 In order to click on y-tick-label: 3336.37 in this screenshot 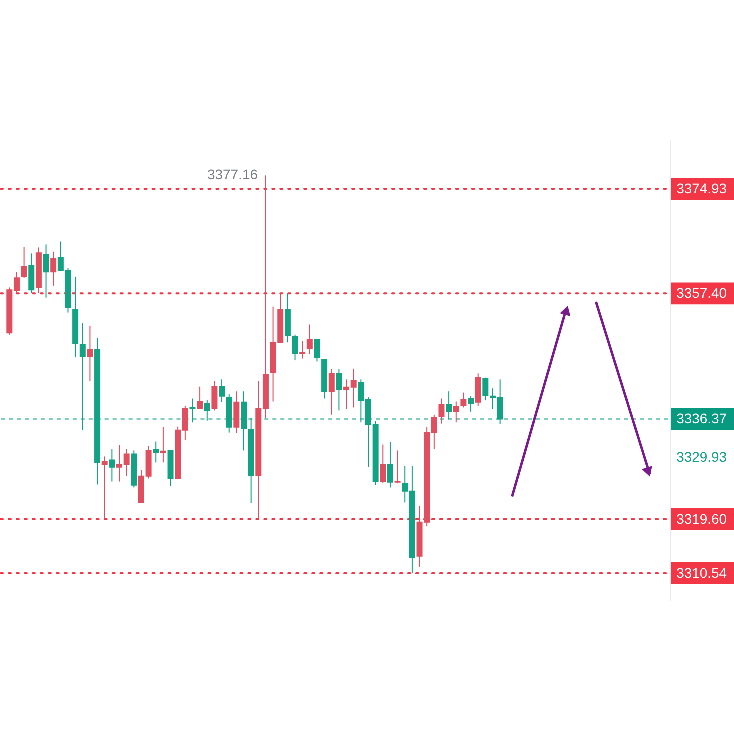, I will do `click(702, 418)`.